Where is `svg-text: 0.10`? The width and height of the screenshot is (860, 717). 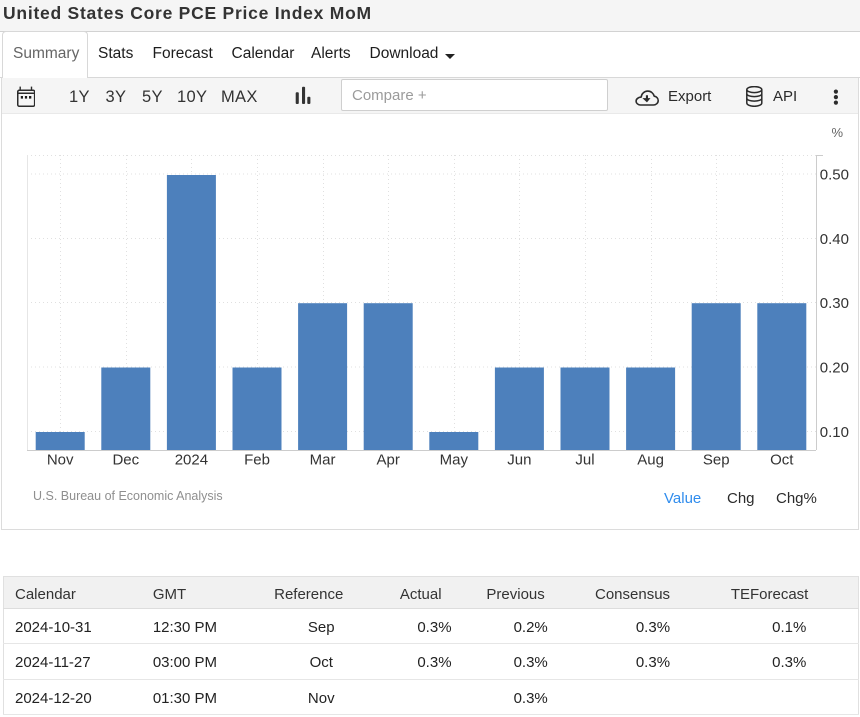
svg-text: 0.10 is located at coordinates (834, 432).